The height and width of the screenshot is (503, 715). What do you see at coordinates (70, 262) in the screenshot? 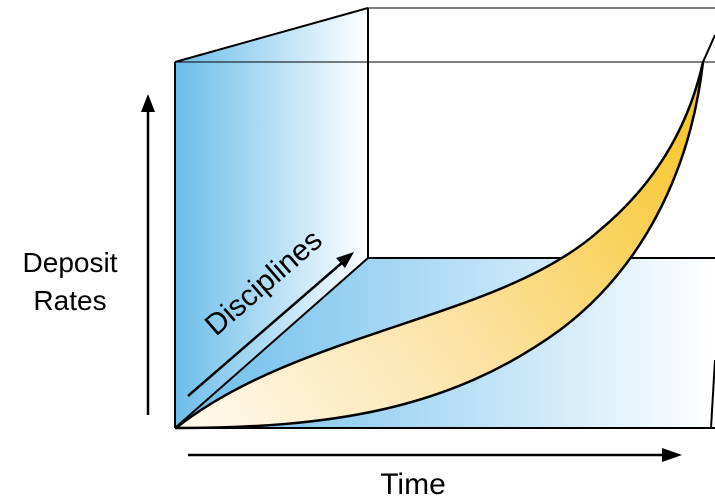
I see `y-axis-label-line1: Deposit` at bounding box center [70, 262].